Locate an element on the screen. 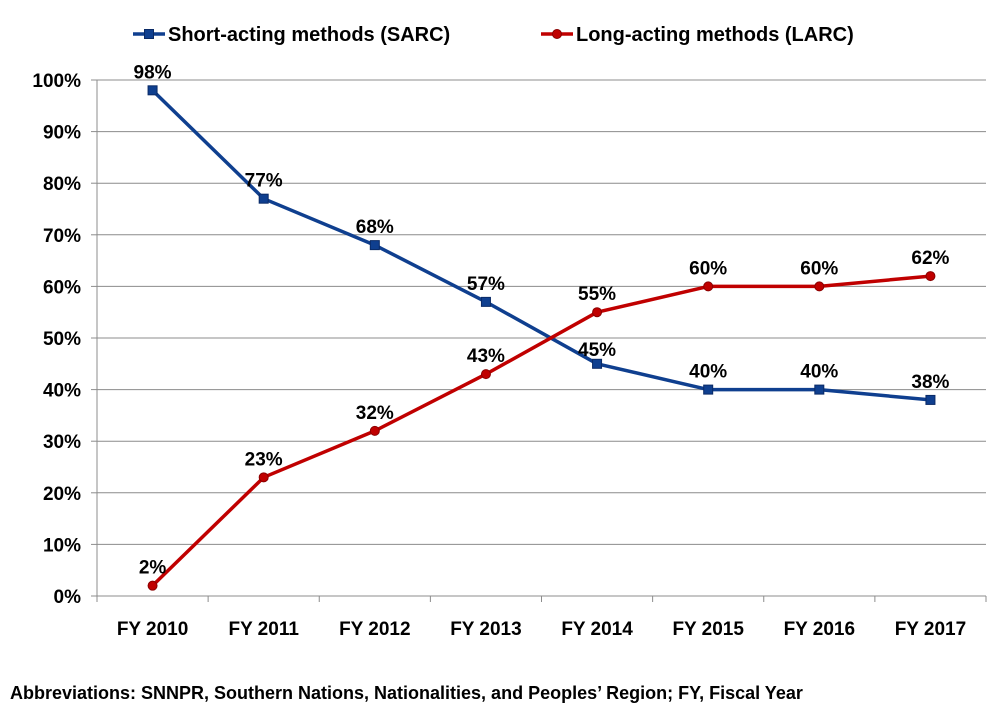 The image size is (1000, 718). short-acting-methods-legend-marker is located at coordinates (149, 34).